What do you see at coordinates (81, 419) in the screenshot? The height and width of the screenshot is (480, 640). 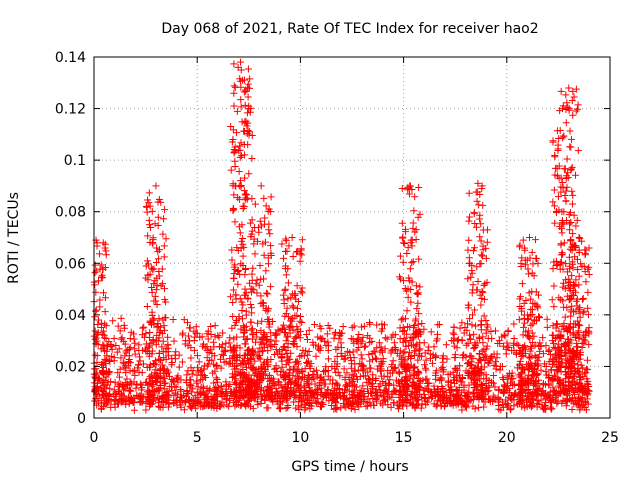 I see `y-tick-label: 0` at bounding box center [81, 419].